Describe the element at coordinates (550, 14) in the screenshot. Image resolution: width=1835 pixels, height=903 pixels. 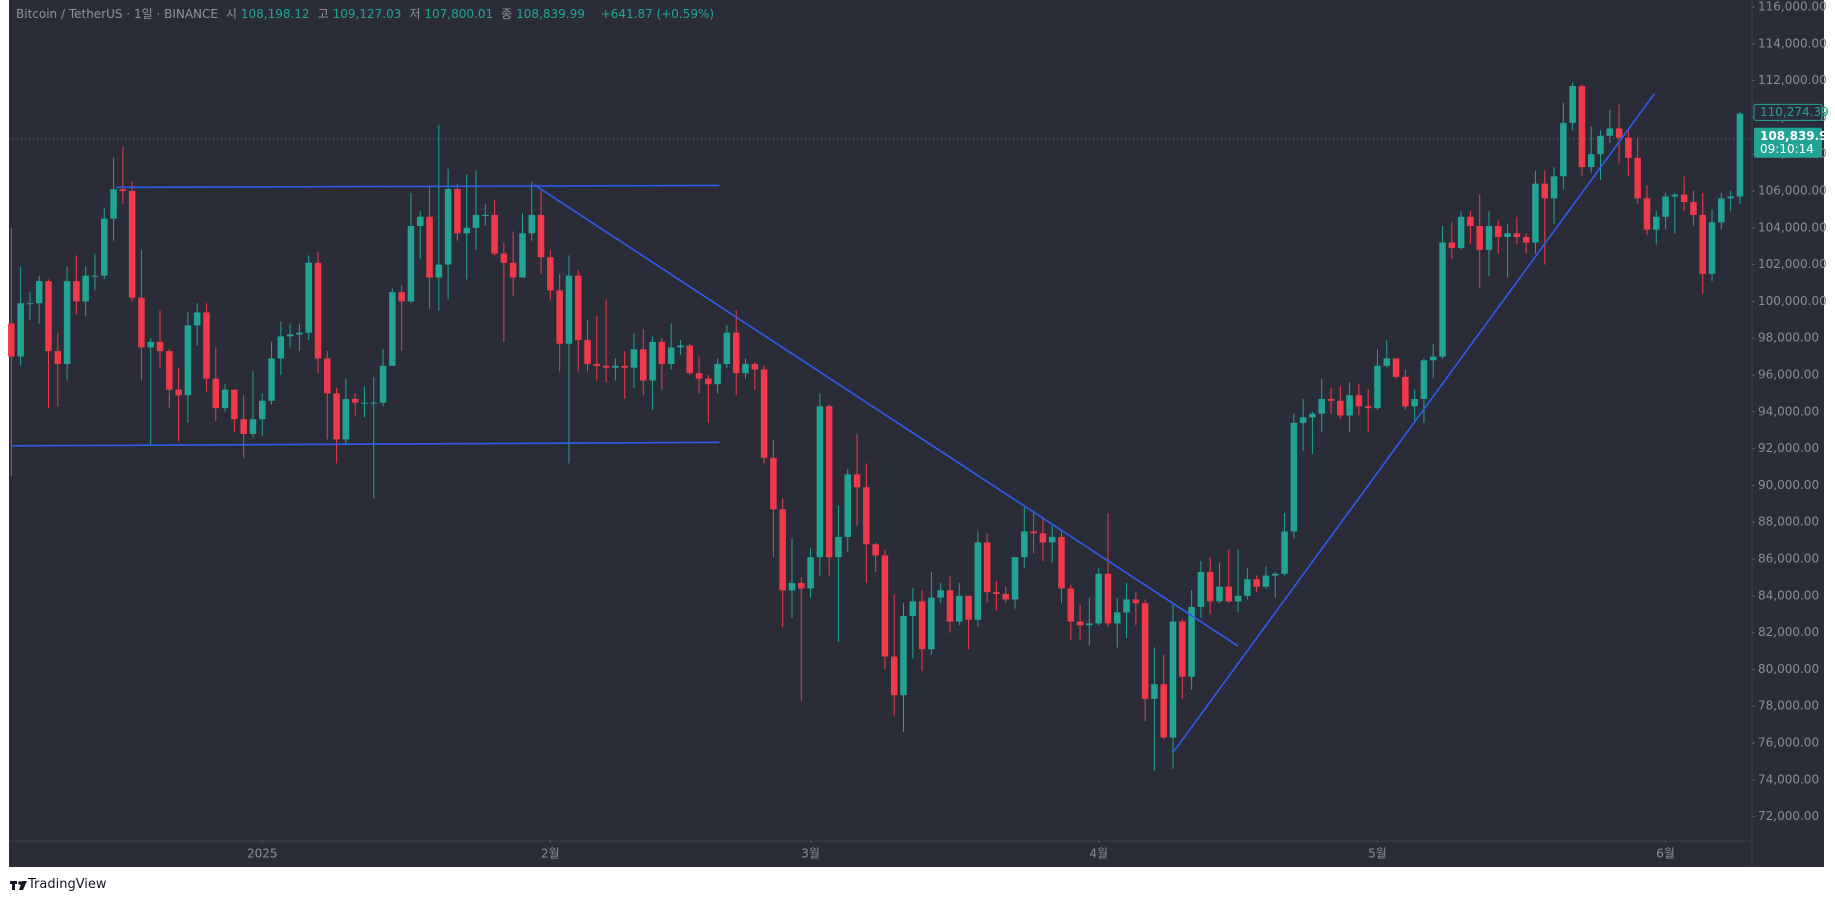
I see `ohlc-value: 108,839.99` at that location.